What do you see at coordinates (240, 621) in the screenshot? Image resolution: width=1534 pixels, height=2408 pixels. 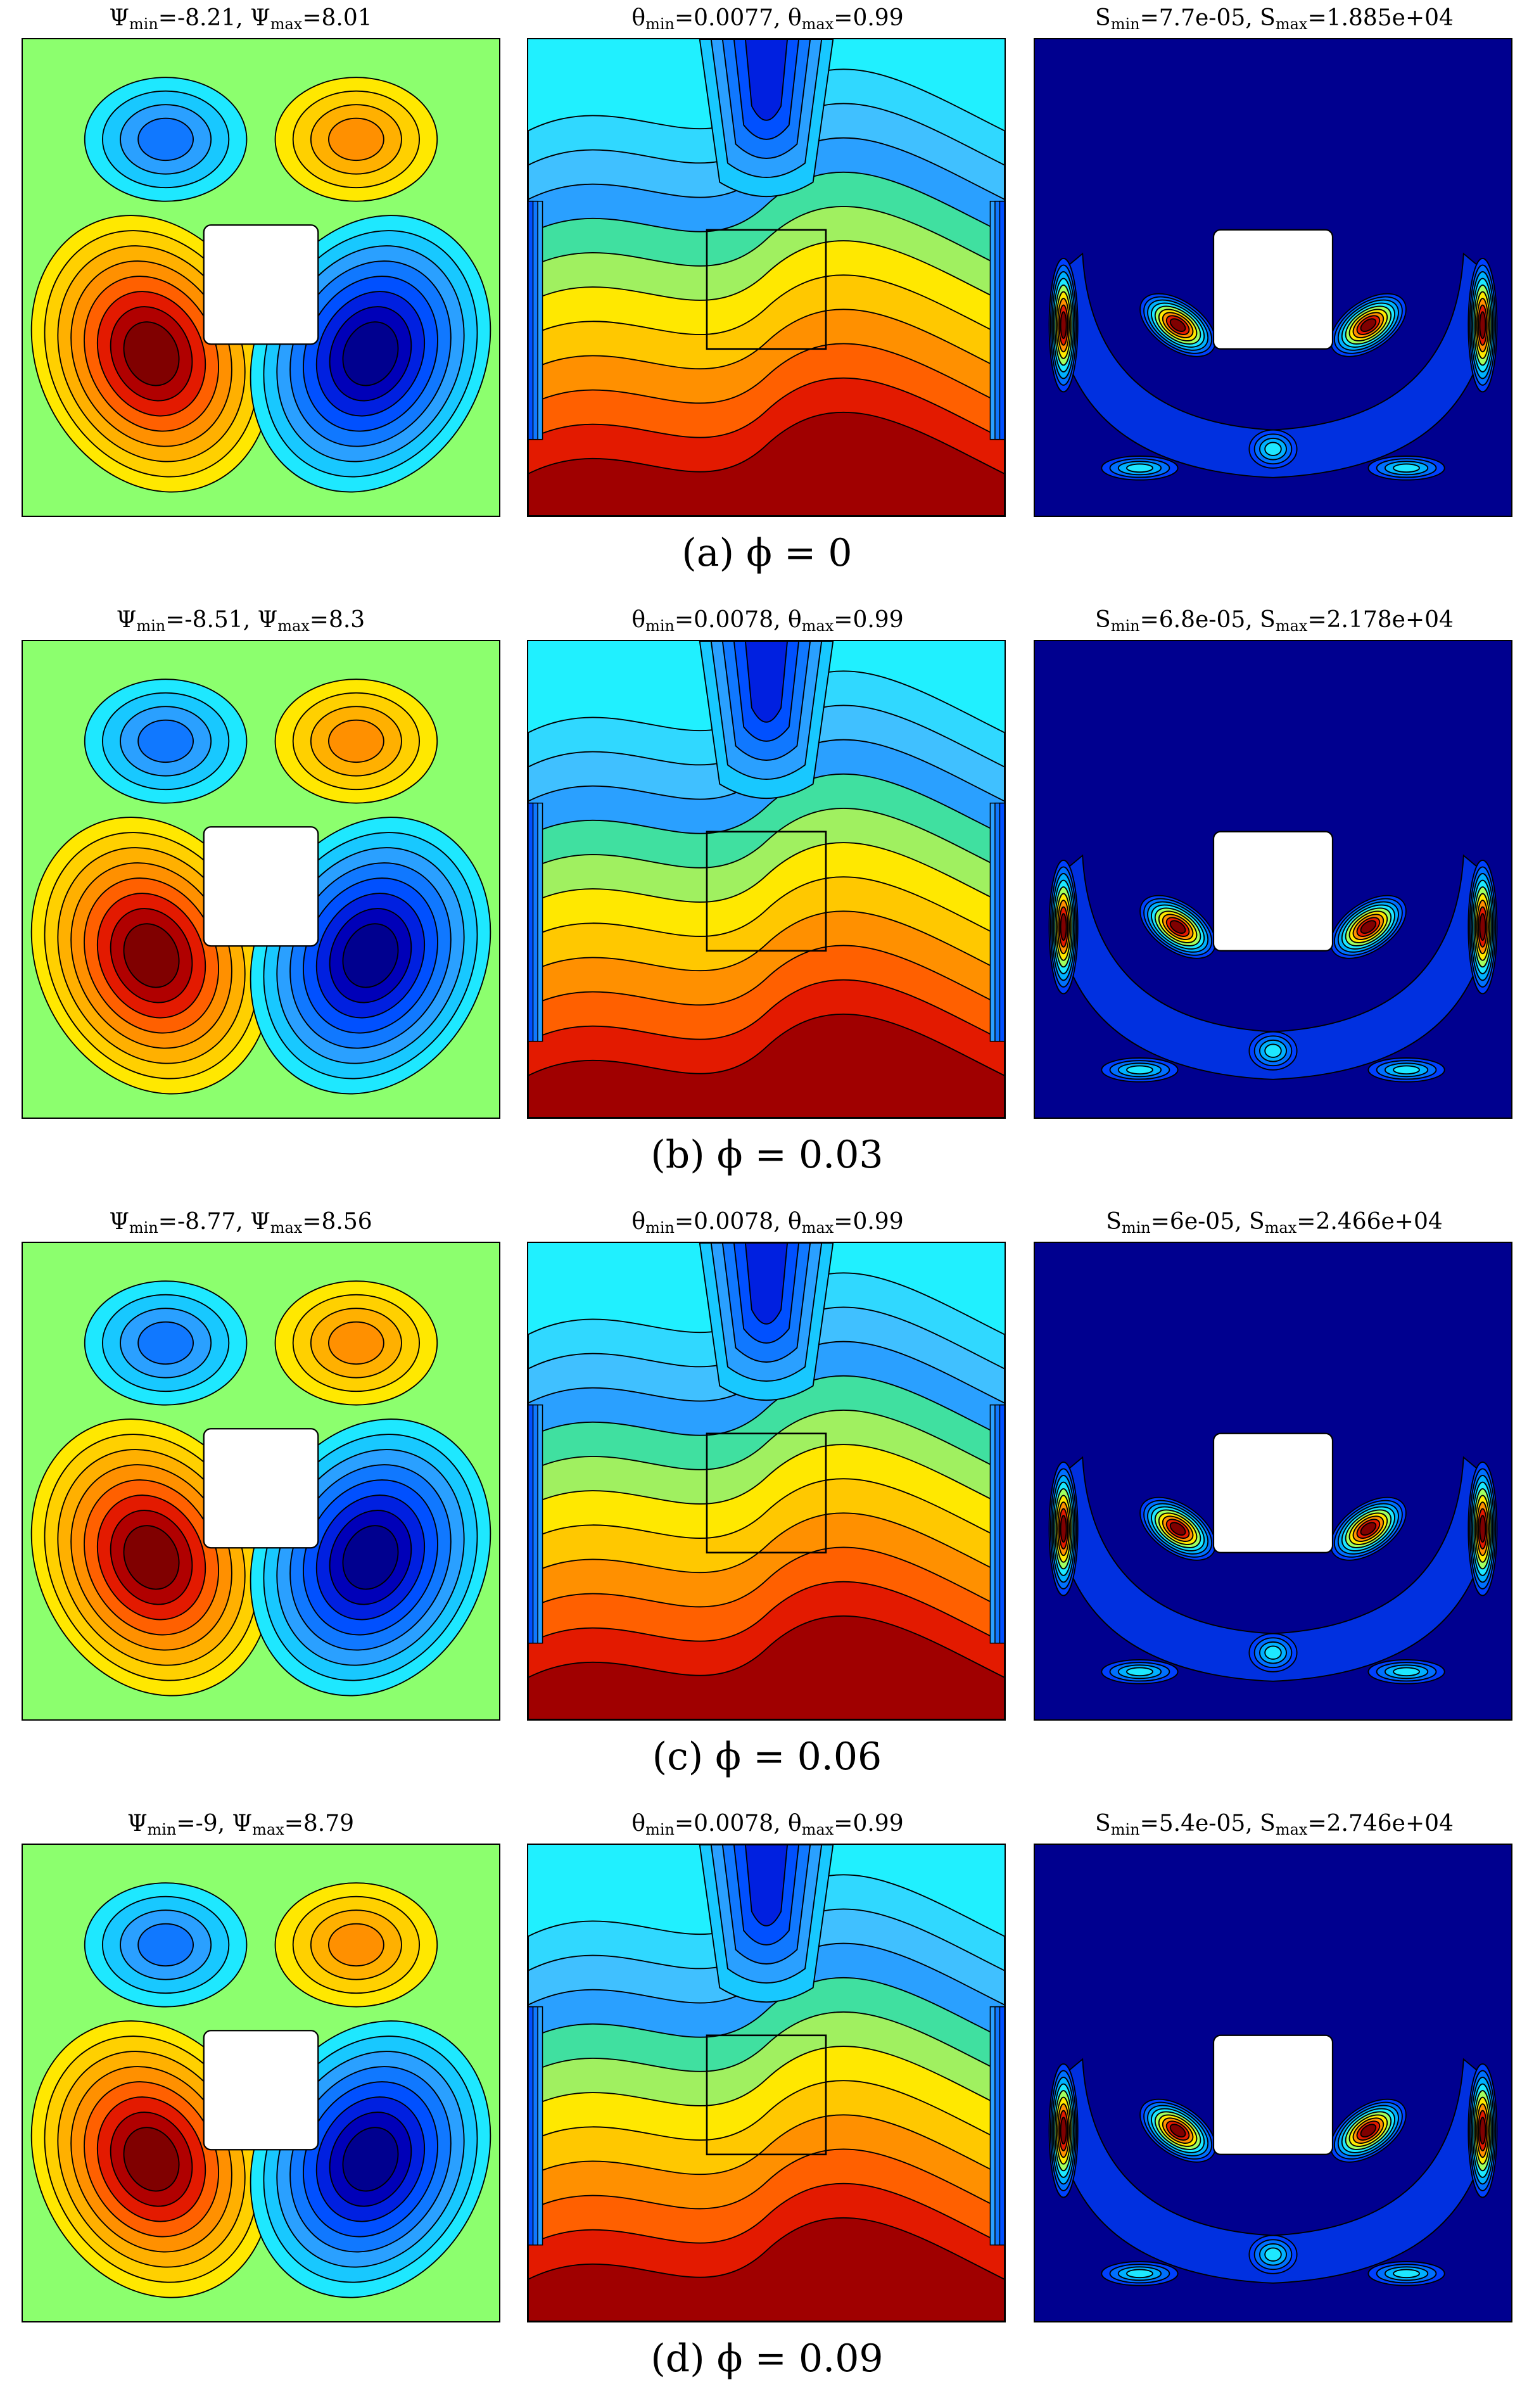 I see `psi-title: Ψmin=-8.51, Ψmax=8.3` at bounding box center [240, 621].